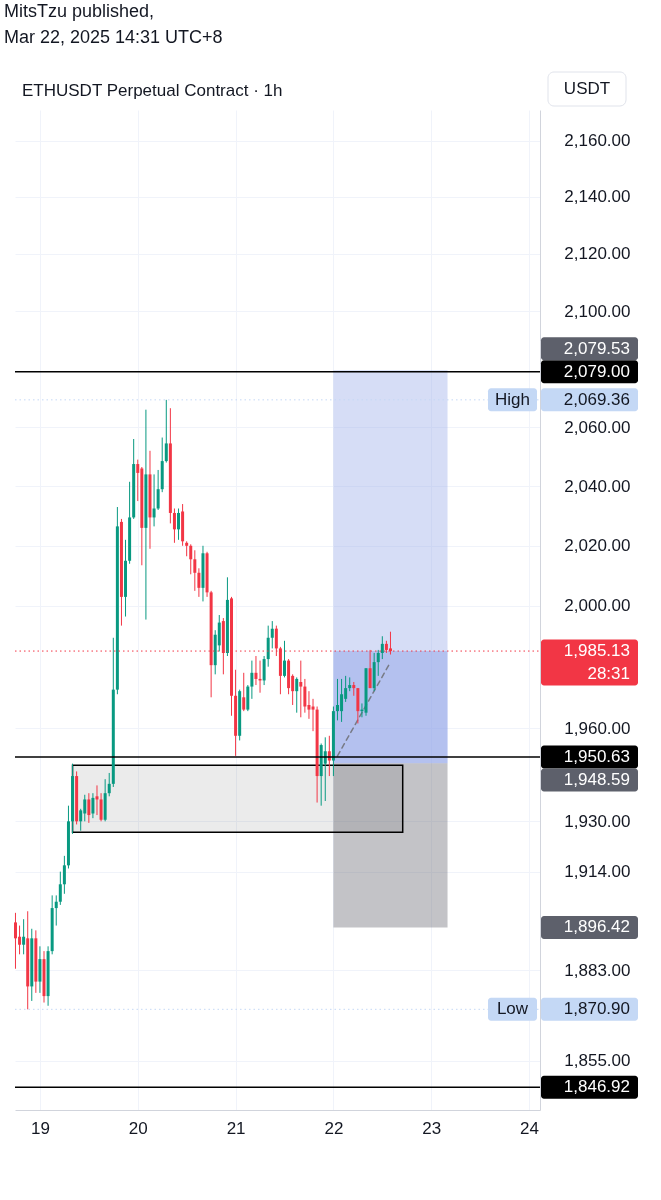 This screenshot has width=661, height=1200. Describe the element at coordinates (40, 1128) in the screenshot. I see `x-tick-label: 19` at that location.